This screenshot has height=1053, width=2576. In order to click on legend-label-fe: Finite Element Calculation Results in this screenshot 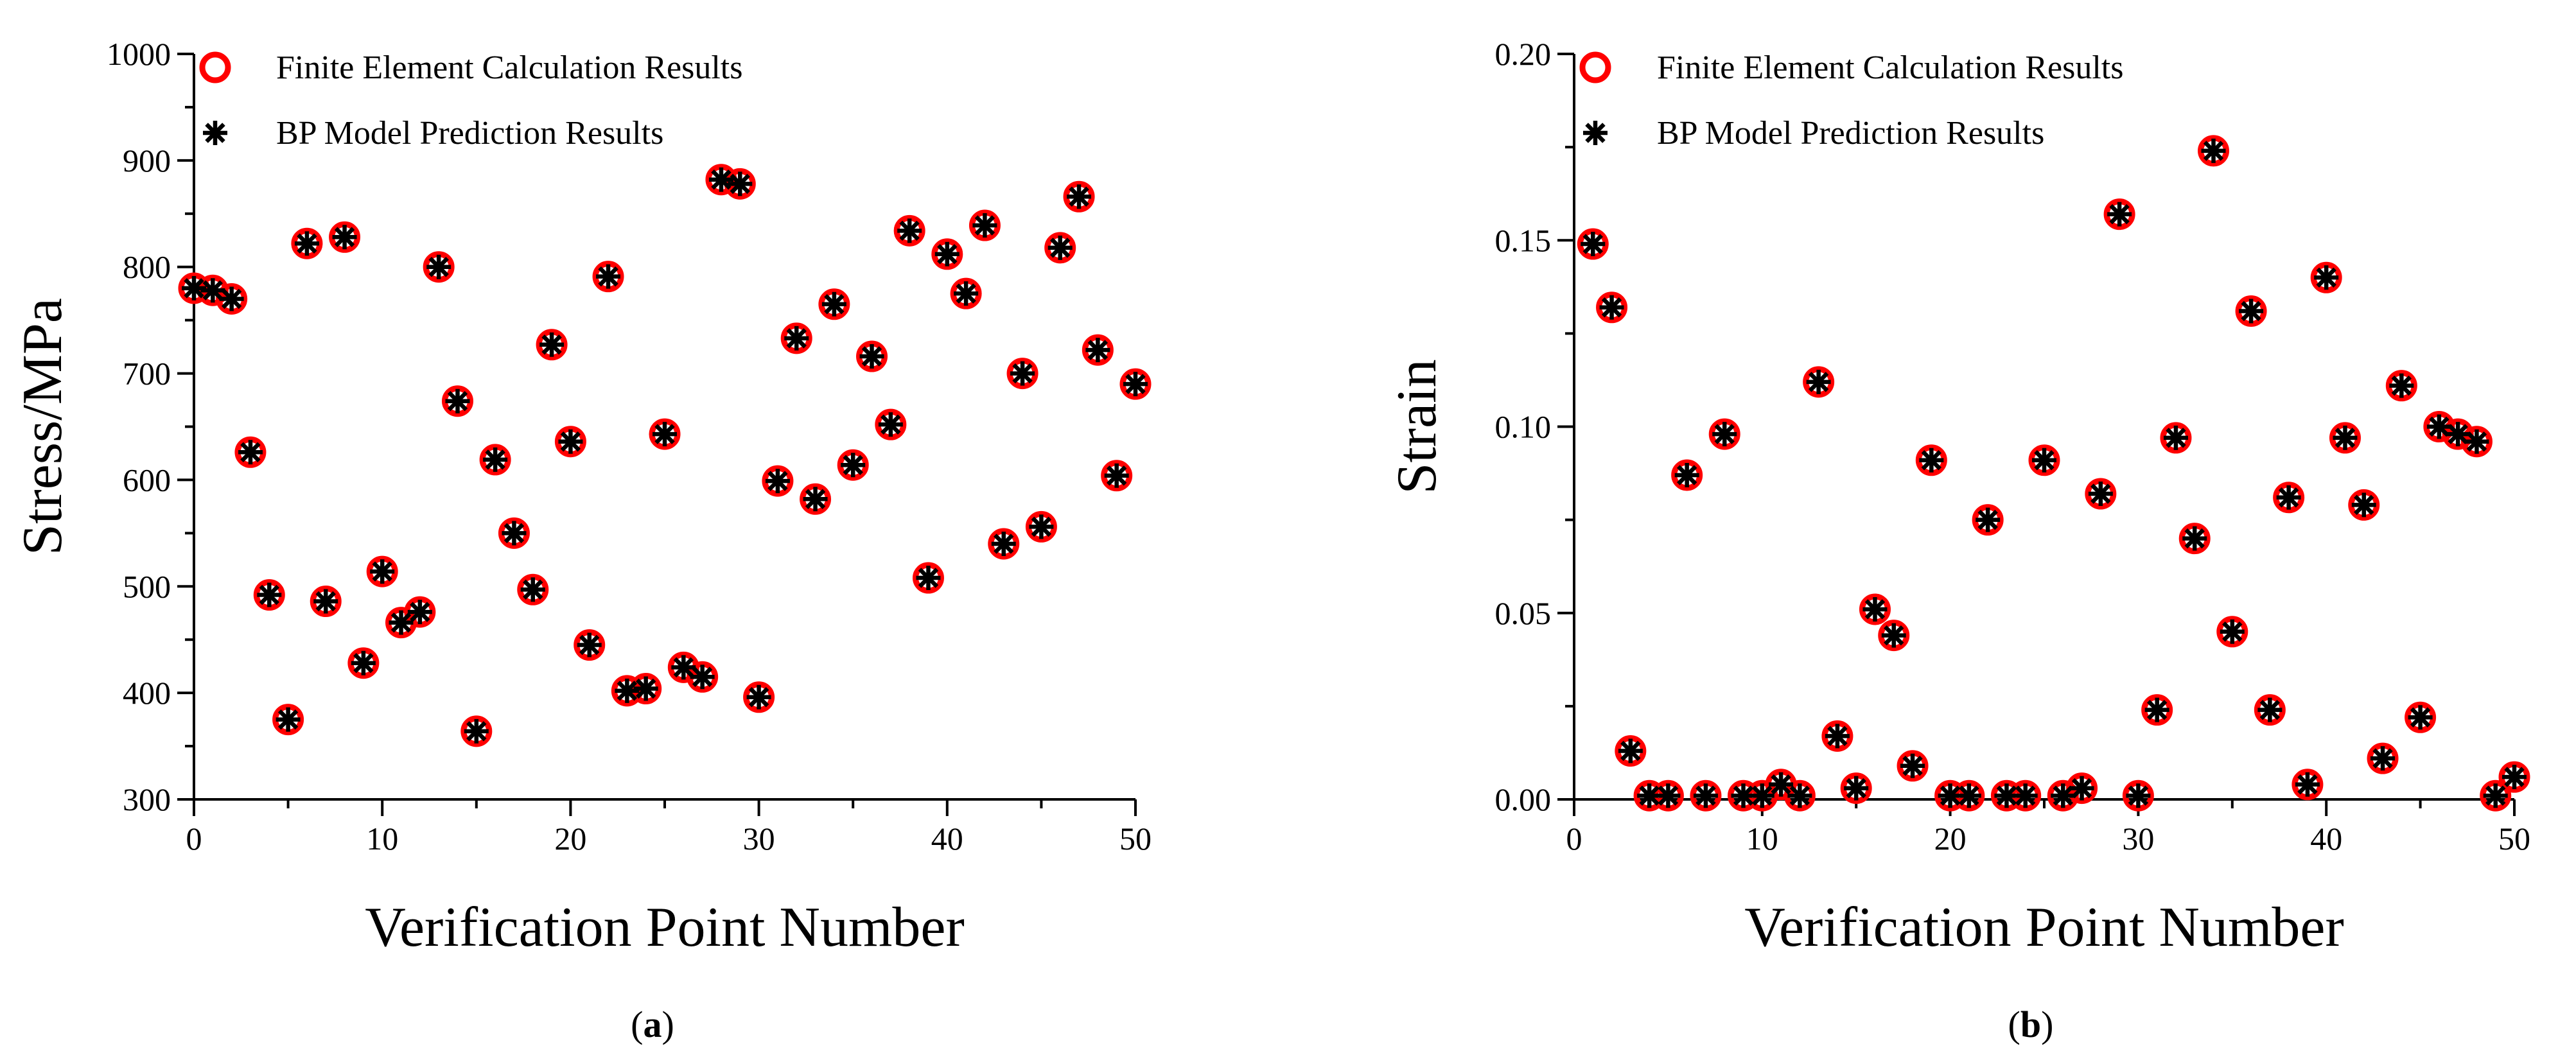, I will do `click(1890, 68)`.